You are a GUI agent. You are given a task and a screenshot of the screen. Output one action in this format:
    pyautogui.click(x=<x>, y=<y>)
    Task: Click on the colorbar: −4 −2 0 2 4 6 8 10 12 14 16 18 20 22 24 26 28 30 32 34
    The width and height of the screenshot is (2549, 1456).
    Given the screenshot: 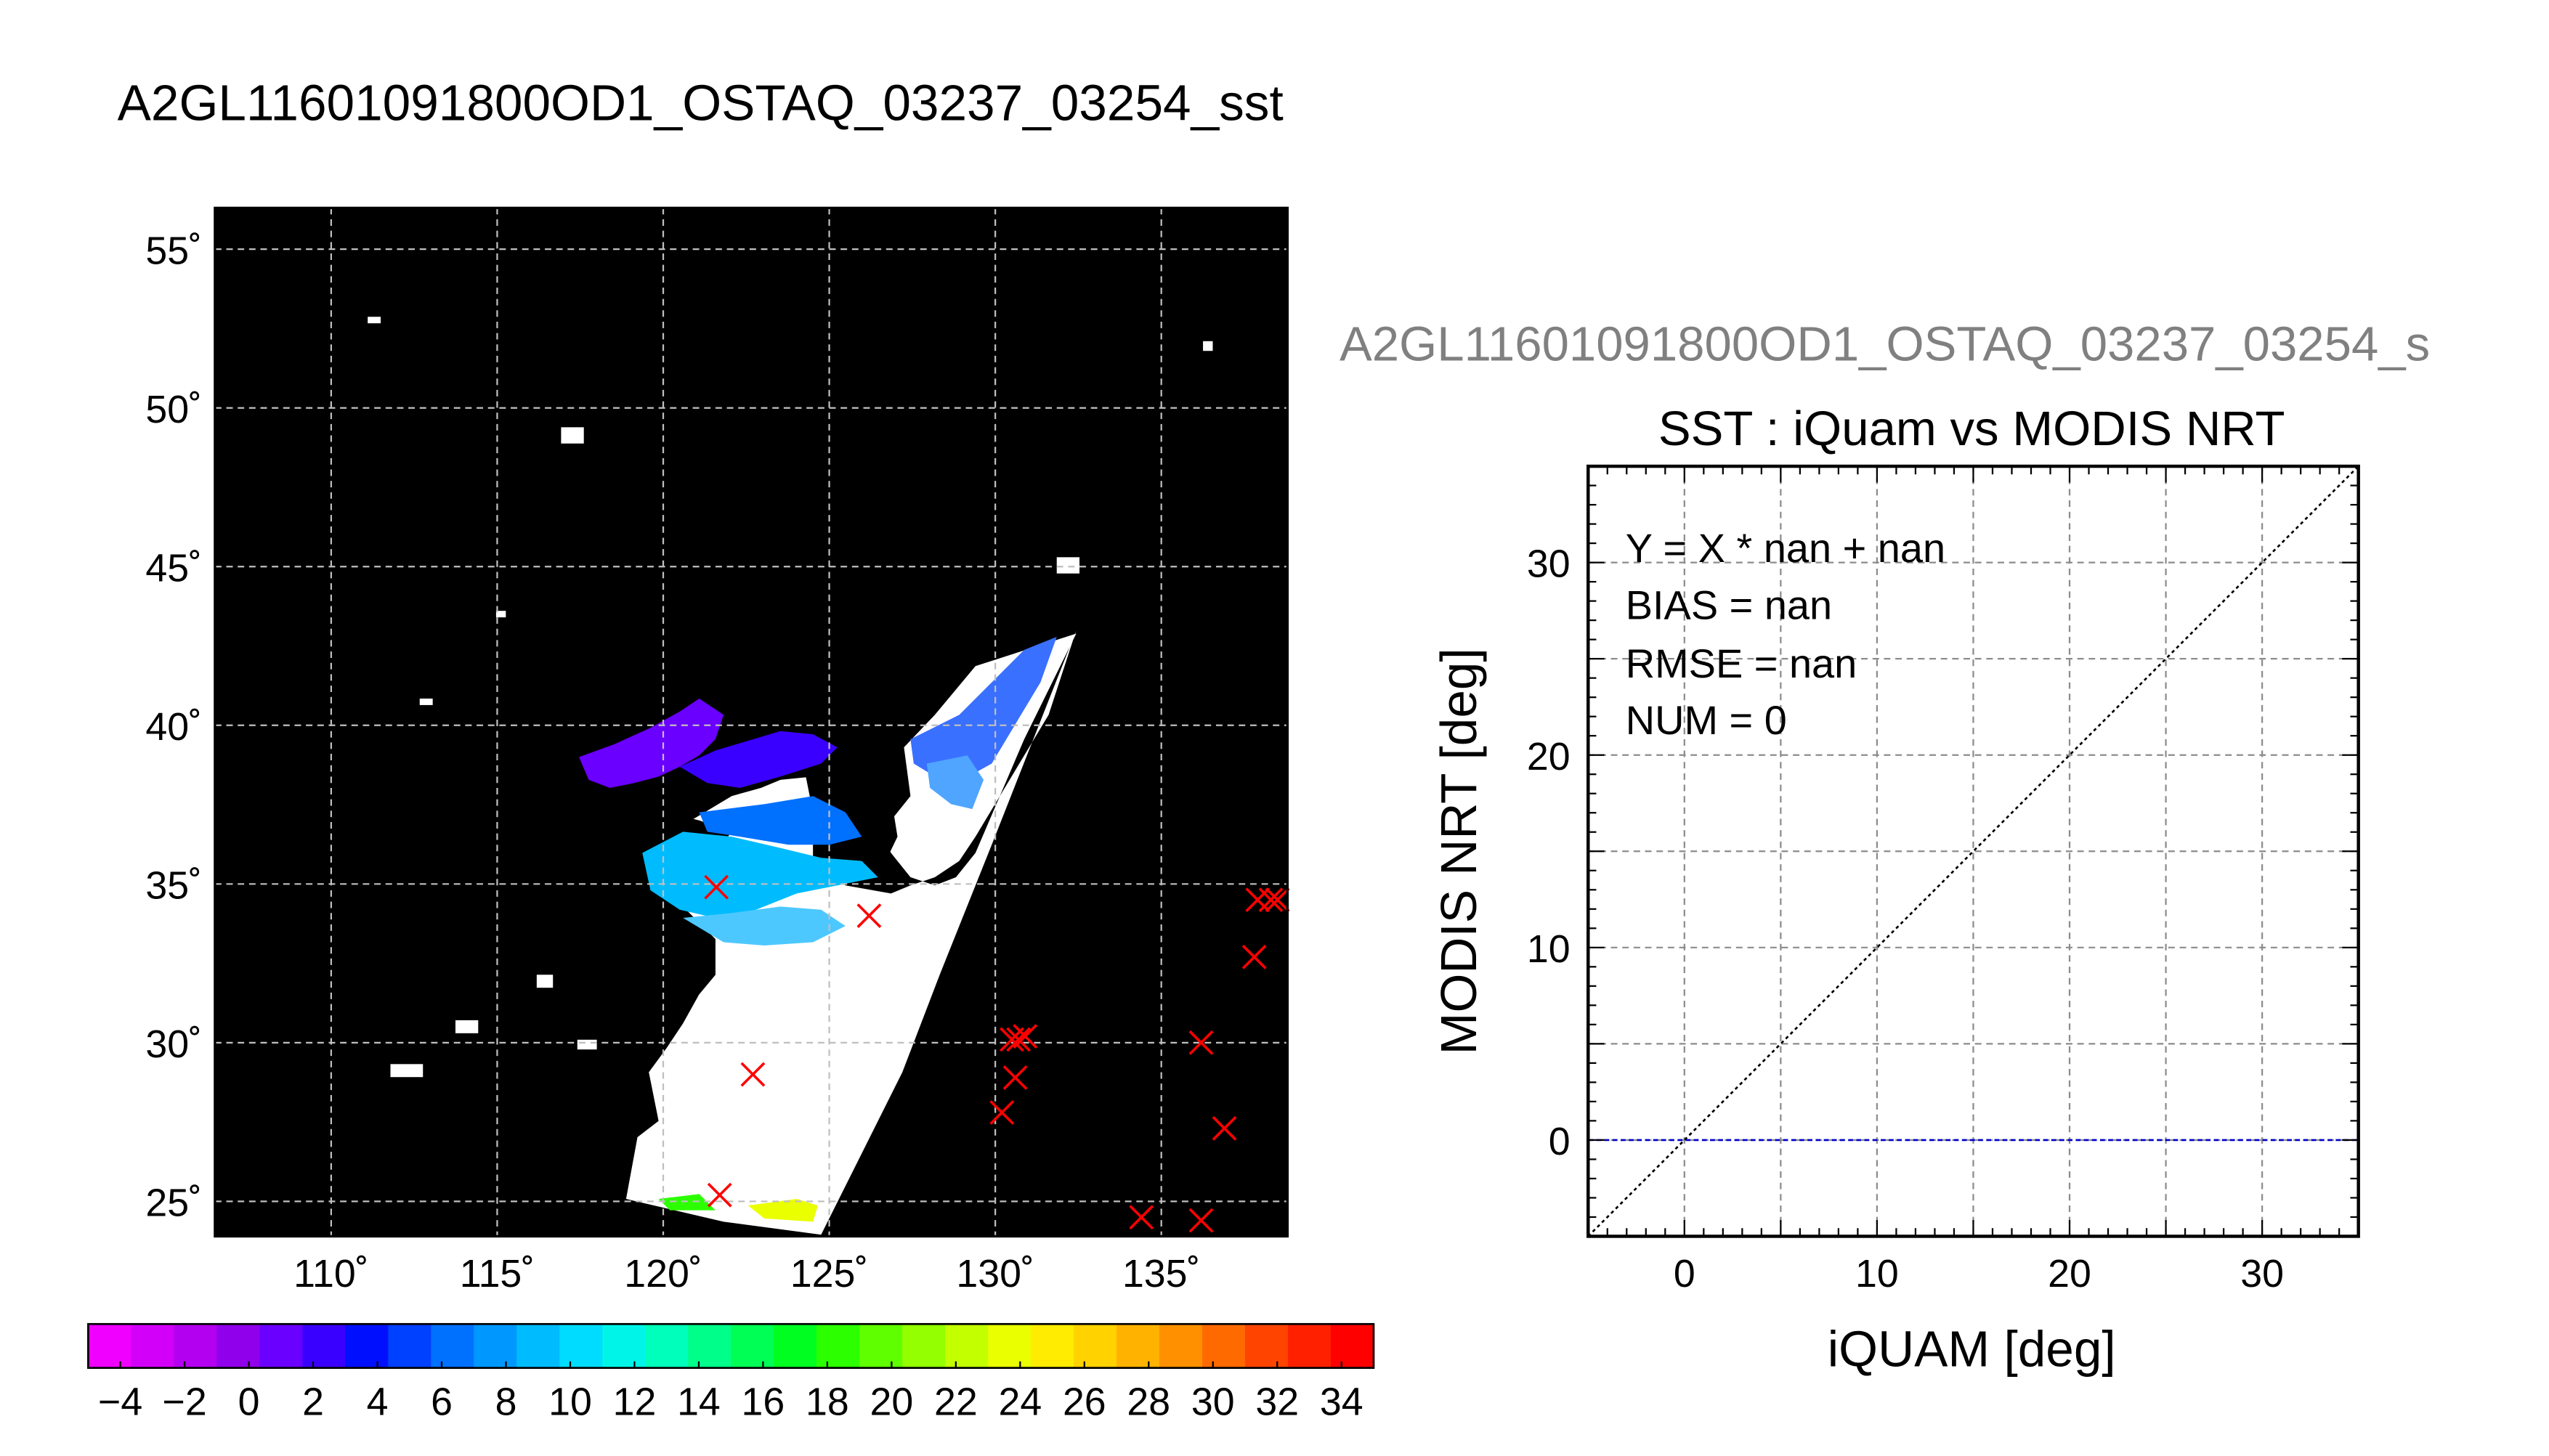 What is the action you would take?
    pyautogui.click(x=731, y=1373)
    